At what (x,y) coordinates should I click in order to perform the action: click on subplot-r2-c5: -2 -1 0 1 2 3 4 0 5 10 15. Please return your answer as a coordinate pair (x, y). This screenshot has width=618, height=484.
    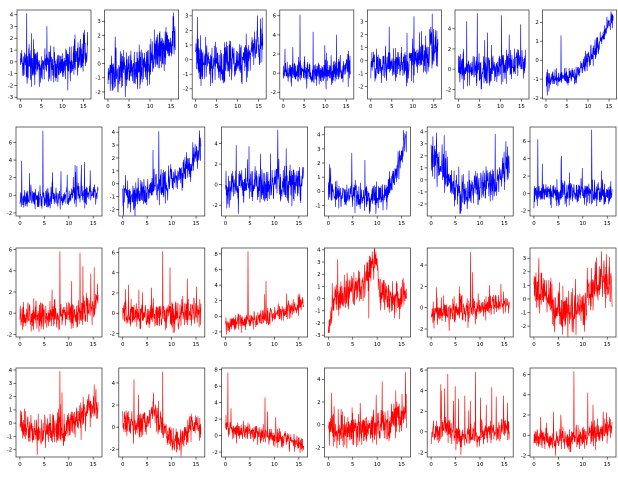
    Looking at the image, I should click on (466, 176).